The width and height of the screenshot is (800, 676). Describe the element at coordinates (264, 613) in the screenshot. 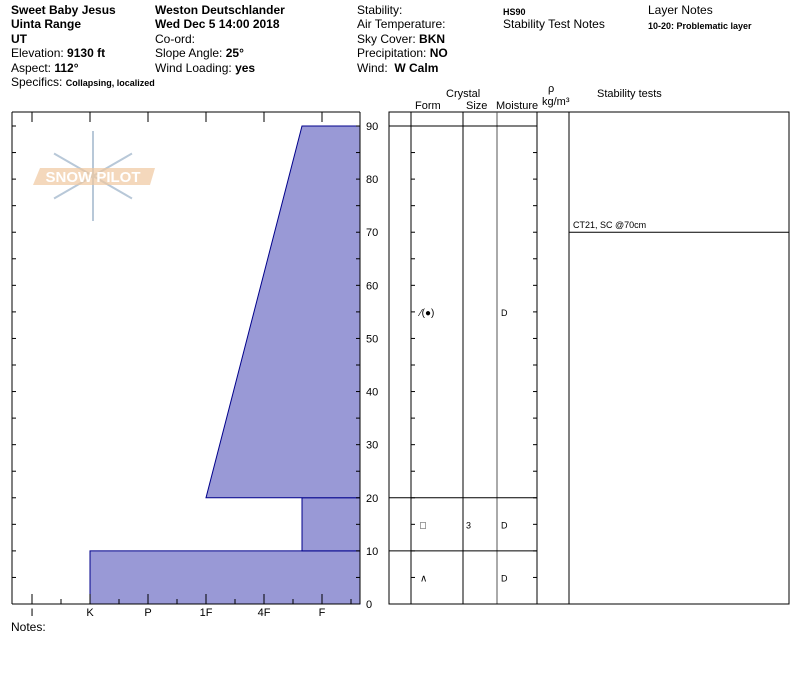

I see `x-tick-label: 4F` at that location.